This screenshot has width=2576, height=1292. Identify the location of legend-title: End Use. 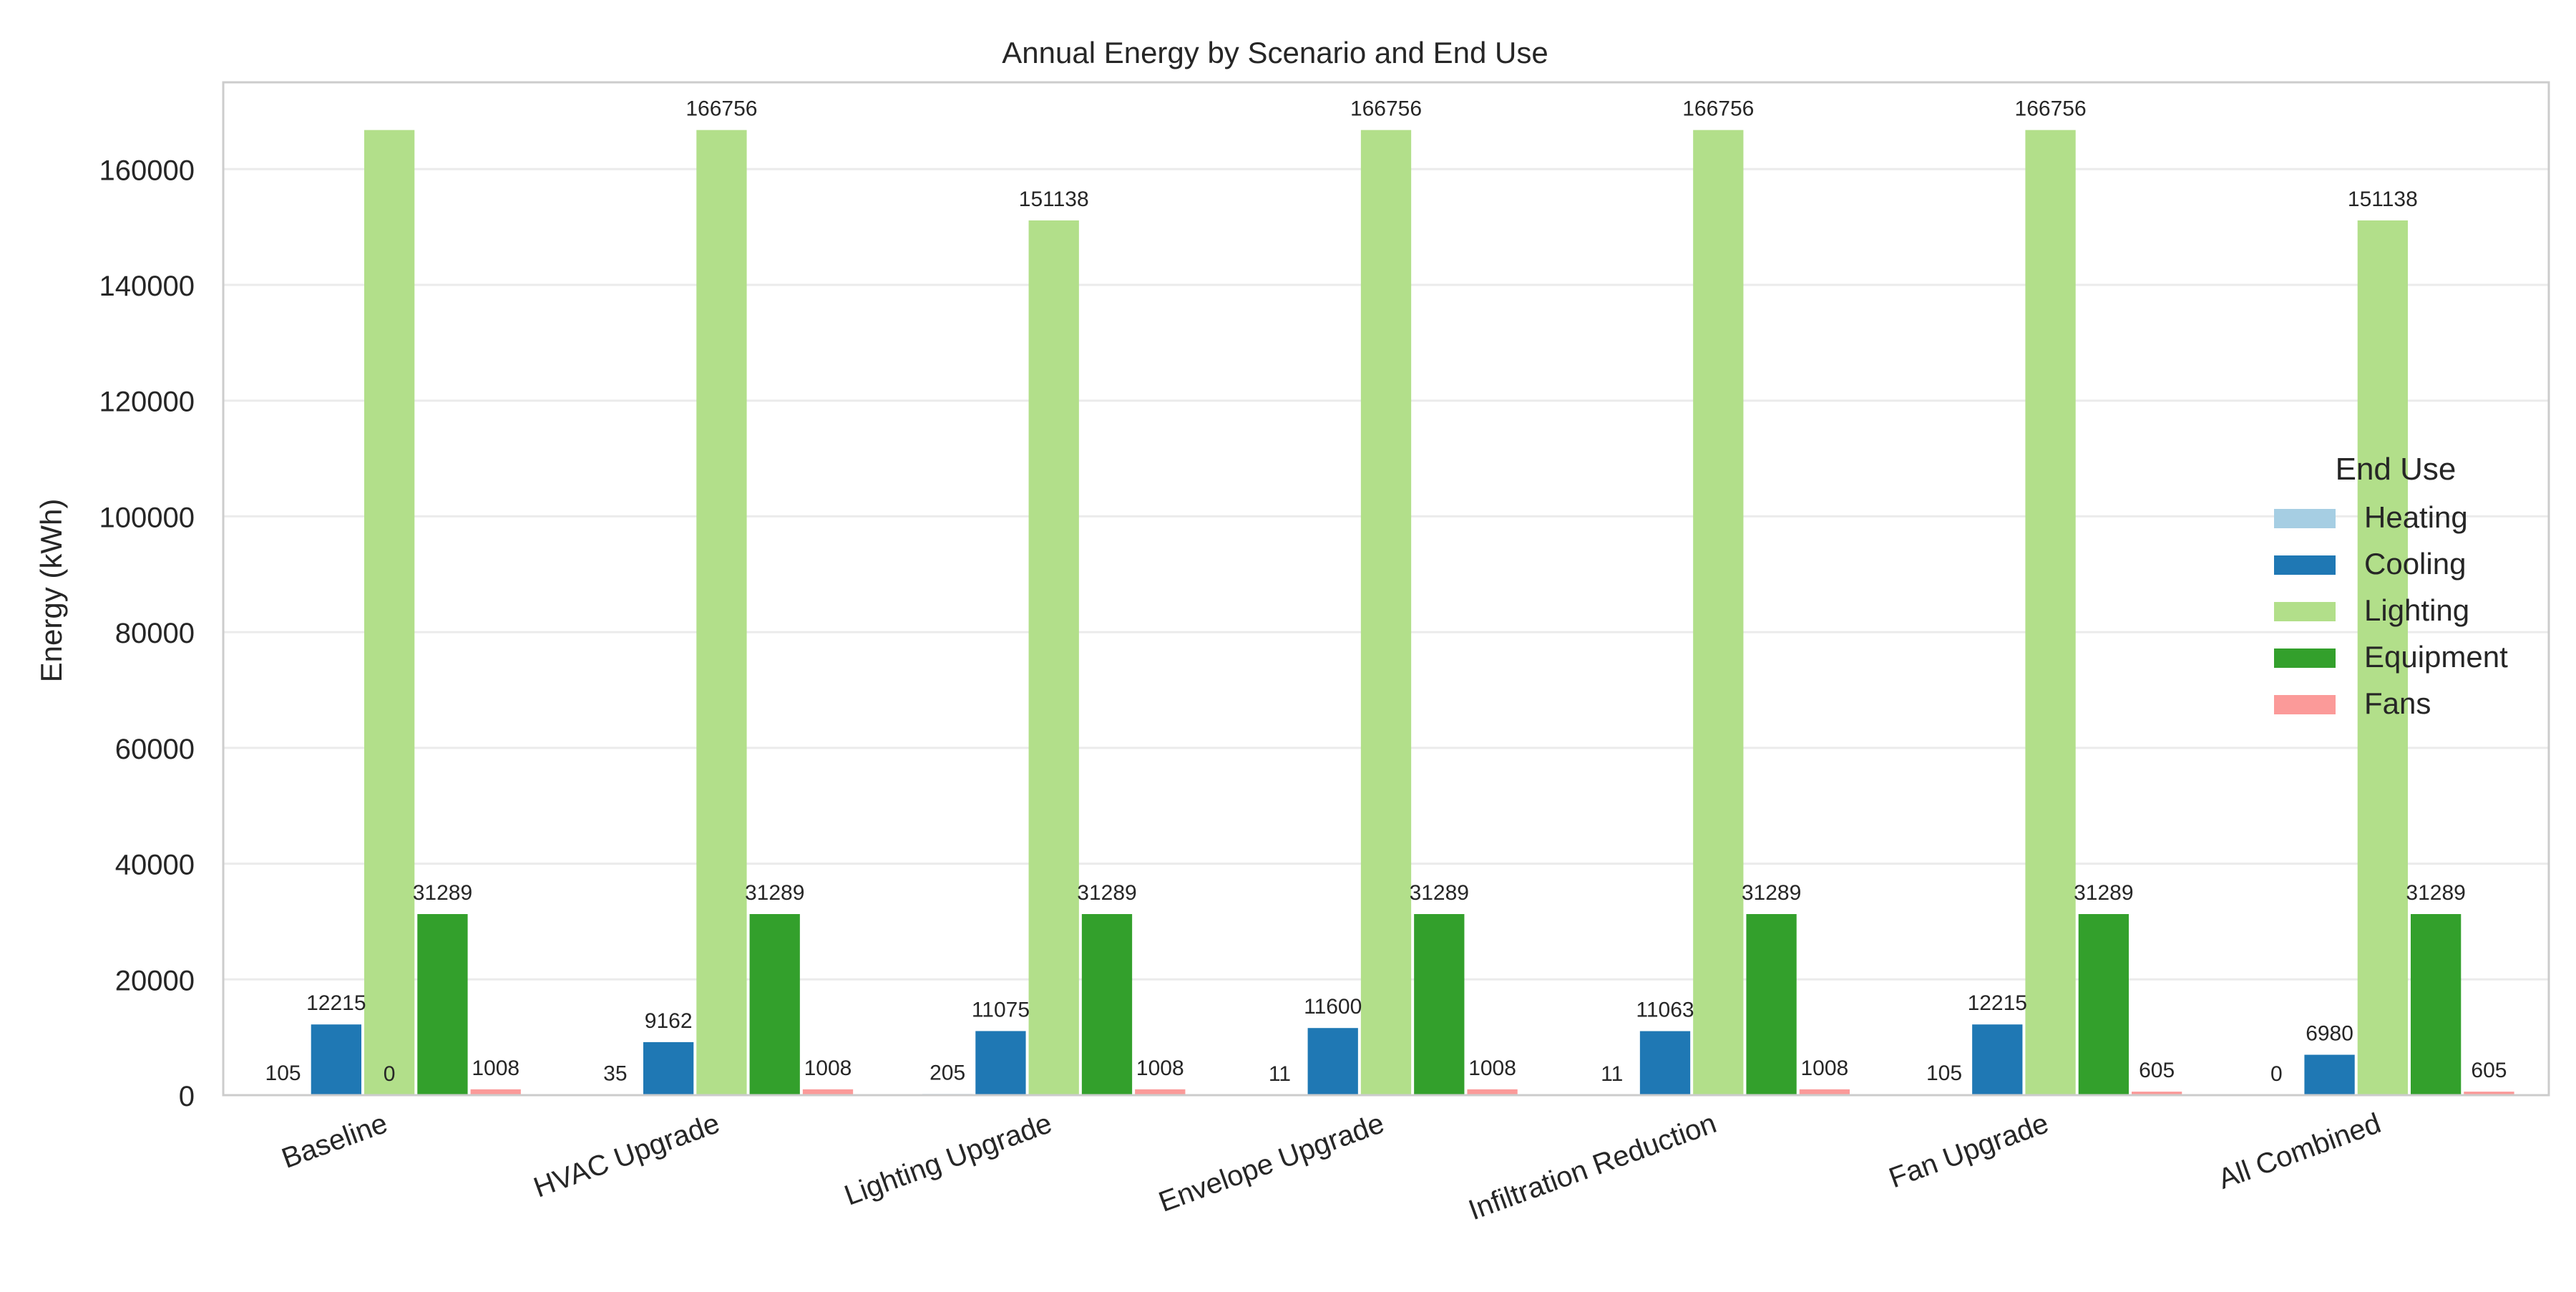
(2396, 469).